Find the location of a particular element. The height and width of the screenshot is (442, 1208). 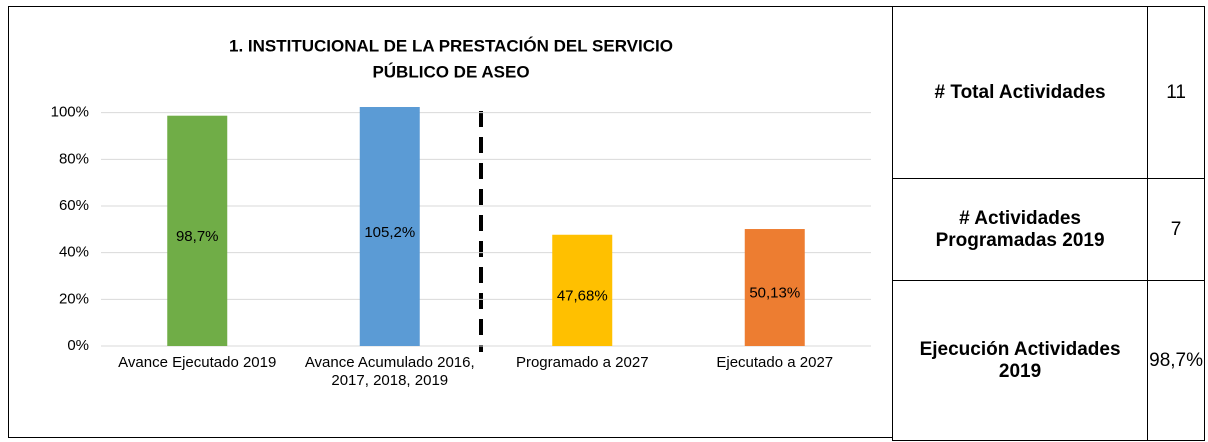

chart-title: PÚBLICO DE ASEO is located at coordinates (450, 71).